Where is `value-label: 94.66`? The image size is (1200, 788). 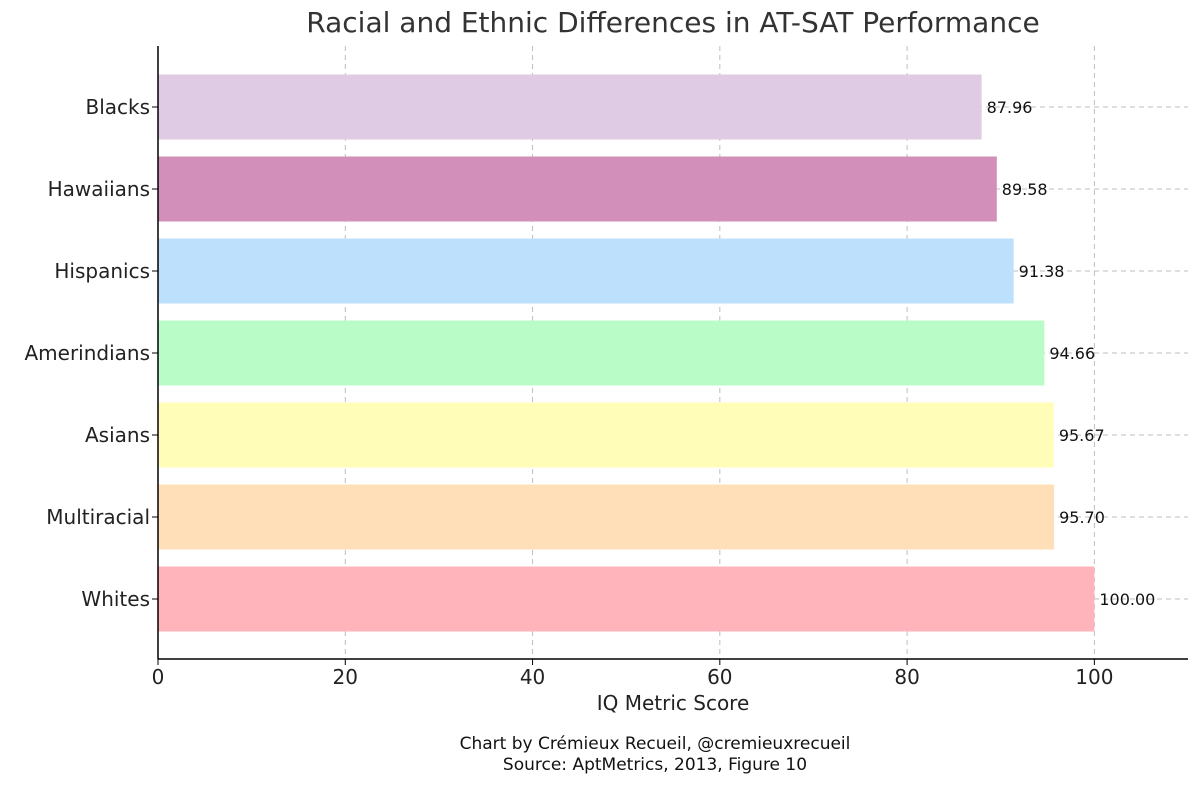
value-label: 94.66 is located at coordinates (1072, 353).